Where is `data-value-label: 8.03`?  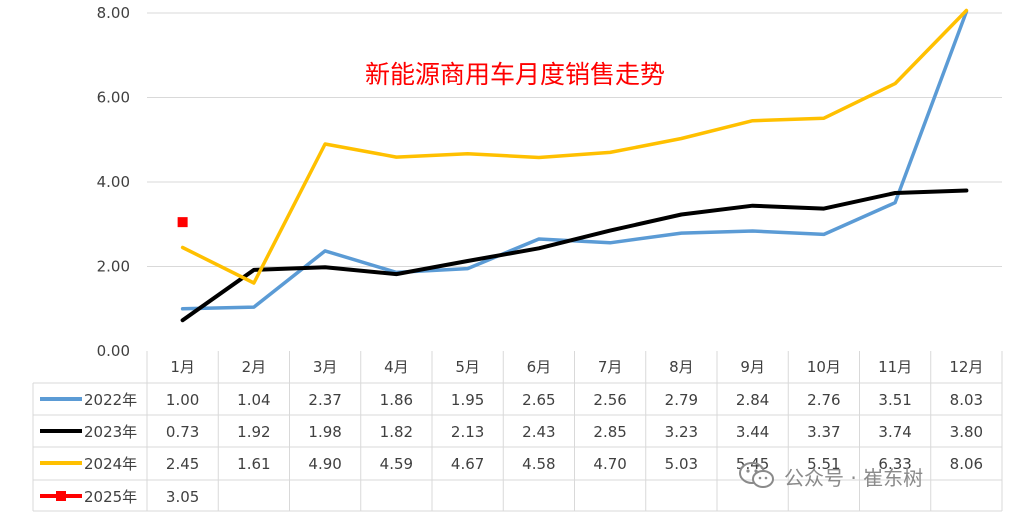
data-value-label: 8.03 is located at coordinates (966, 400).